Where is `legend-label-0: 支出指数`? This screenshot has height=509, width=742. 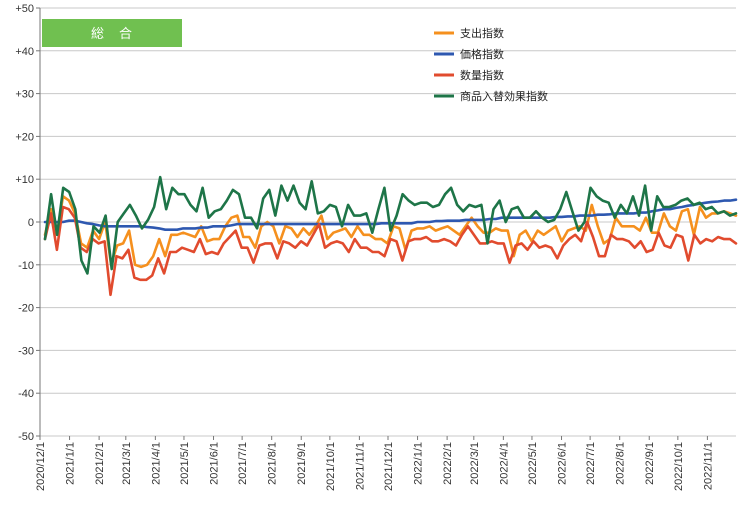 legend-label-0: 支出指数 is located at coordinates (482, 33).